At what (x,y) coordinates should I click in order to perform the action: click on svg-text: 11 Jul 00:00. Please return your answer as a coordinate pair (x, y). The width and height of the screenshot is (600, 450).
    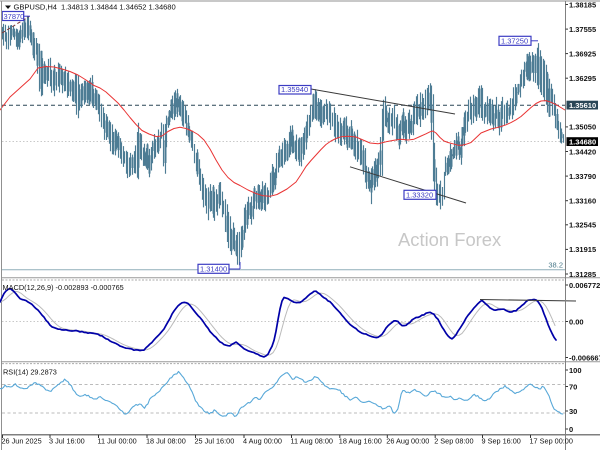
    Looking at the image, I should click on (117, 441).